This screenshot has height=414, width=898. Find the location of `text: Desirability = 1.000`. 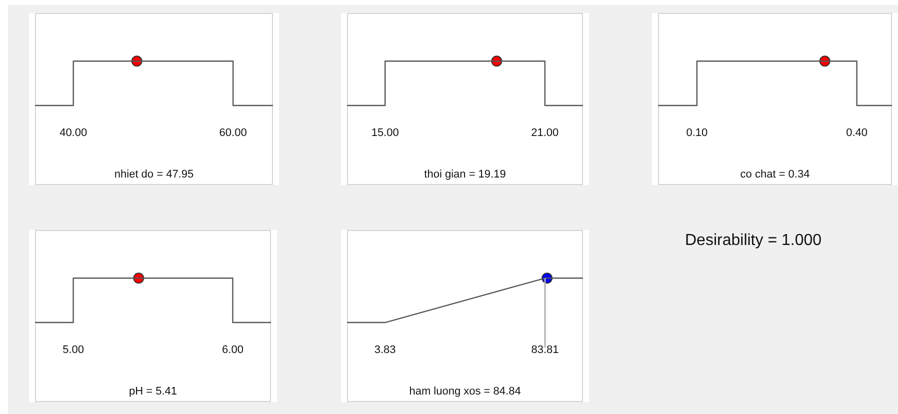

text: Desirability = 1.000 is located at coordinates (754, 241).